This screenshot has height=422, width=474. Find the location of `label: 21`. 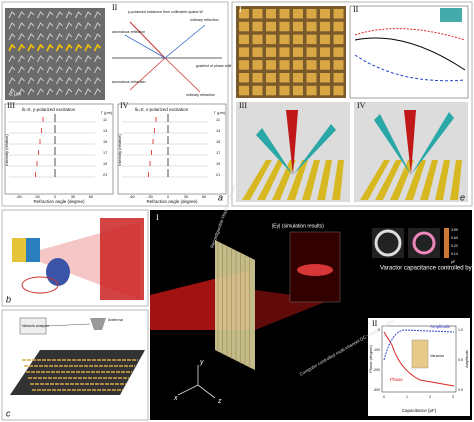

label: 21 is located at coordinates (105, 175).